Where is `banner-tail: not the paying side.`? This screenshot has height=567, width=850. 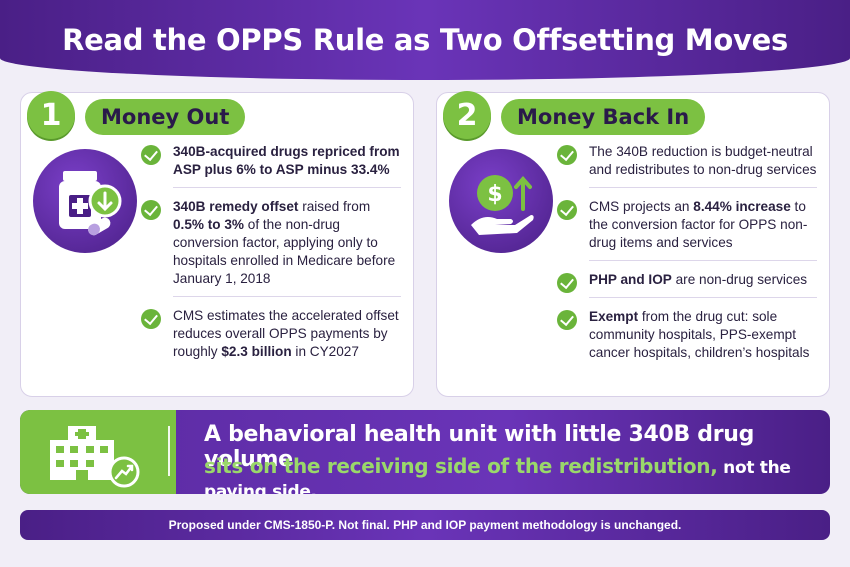
banner-tail: not the paying side. is located at coordinates (497, 476).